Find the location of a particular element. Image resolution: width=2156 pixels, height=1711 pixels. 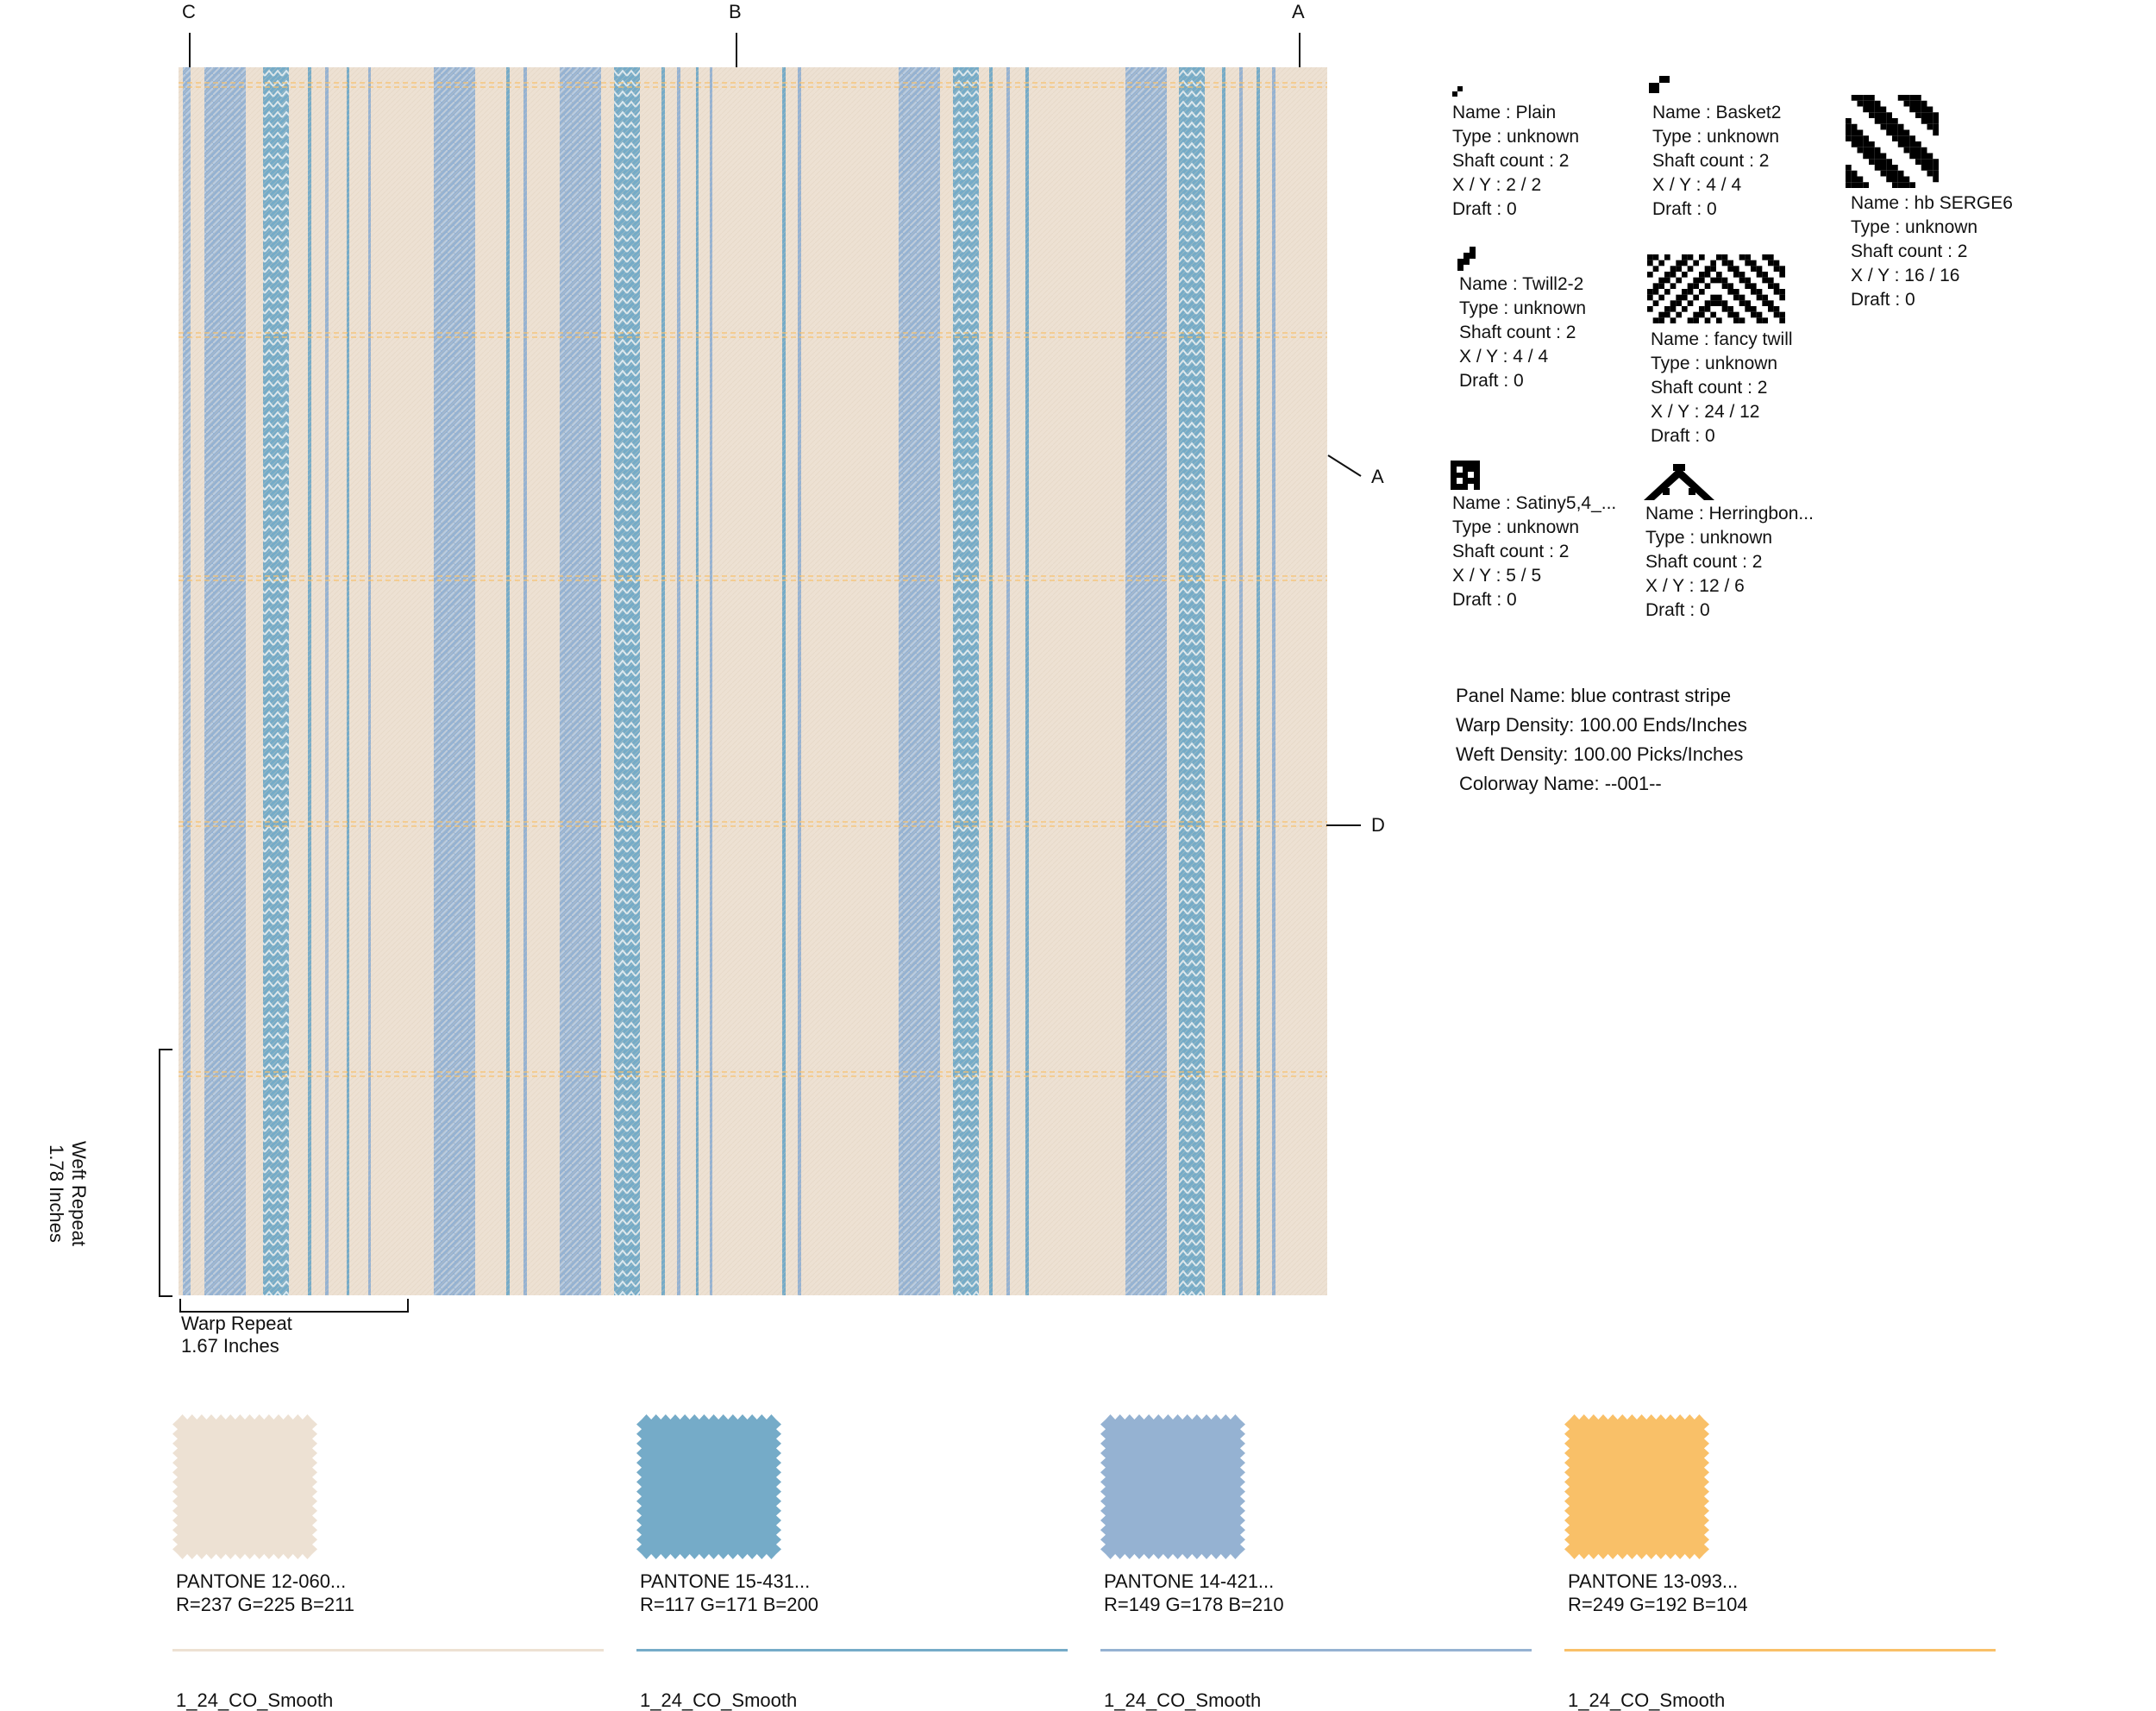

weft-repeat-label: Weft Repeat 1.78 Inches is located at coordinates (67, 1193).